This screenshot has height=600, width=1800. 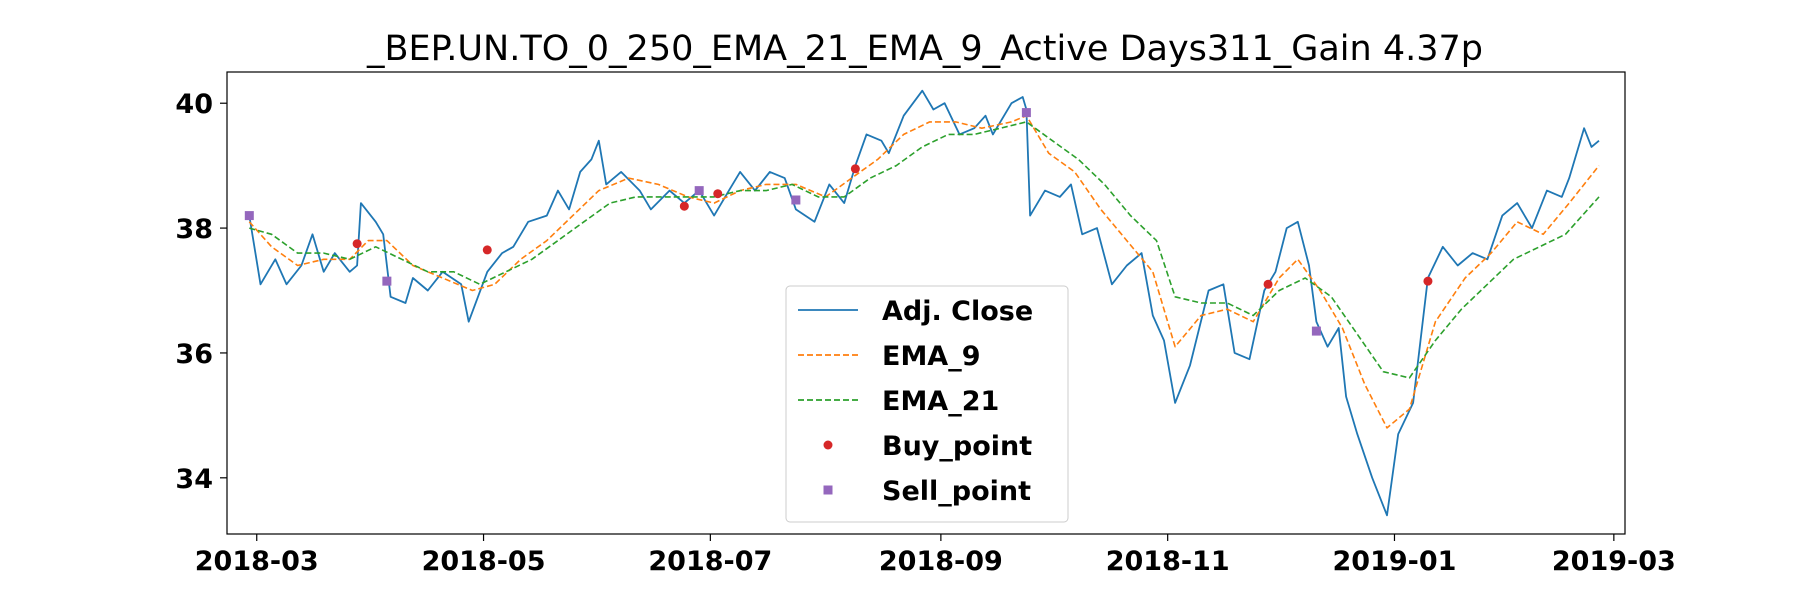 I want to click on x-tick-label: 2018-03, so click(x=257, y=561).